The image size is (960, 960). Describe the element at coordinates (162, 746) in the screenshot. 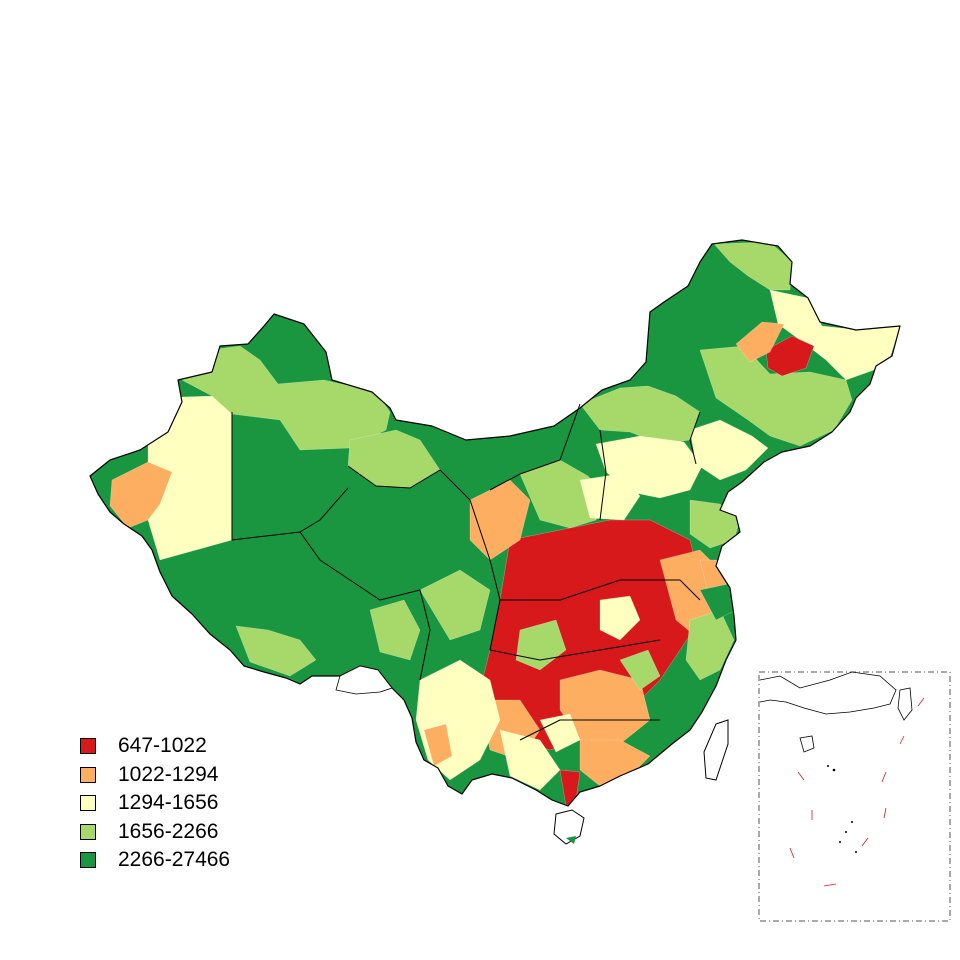

I see `legend-label: 647-1022` at that location.